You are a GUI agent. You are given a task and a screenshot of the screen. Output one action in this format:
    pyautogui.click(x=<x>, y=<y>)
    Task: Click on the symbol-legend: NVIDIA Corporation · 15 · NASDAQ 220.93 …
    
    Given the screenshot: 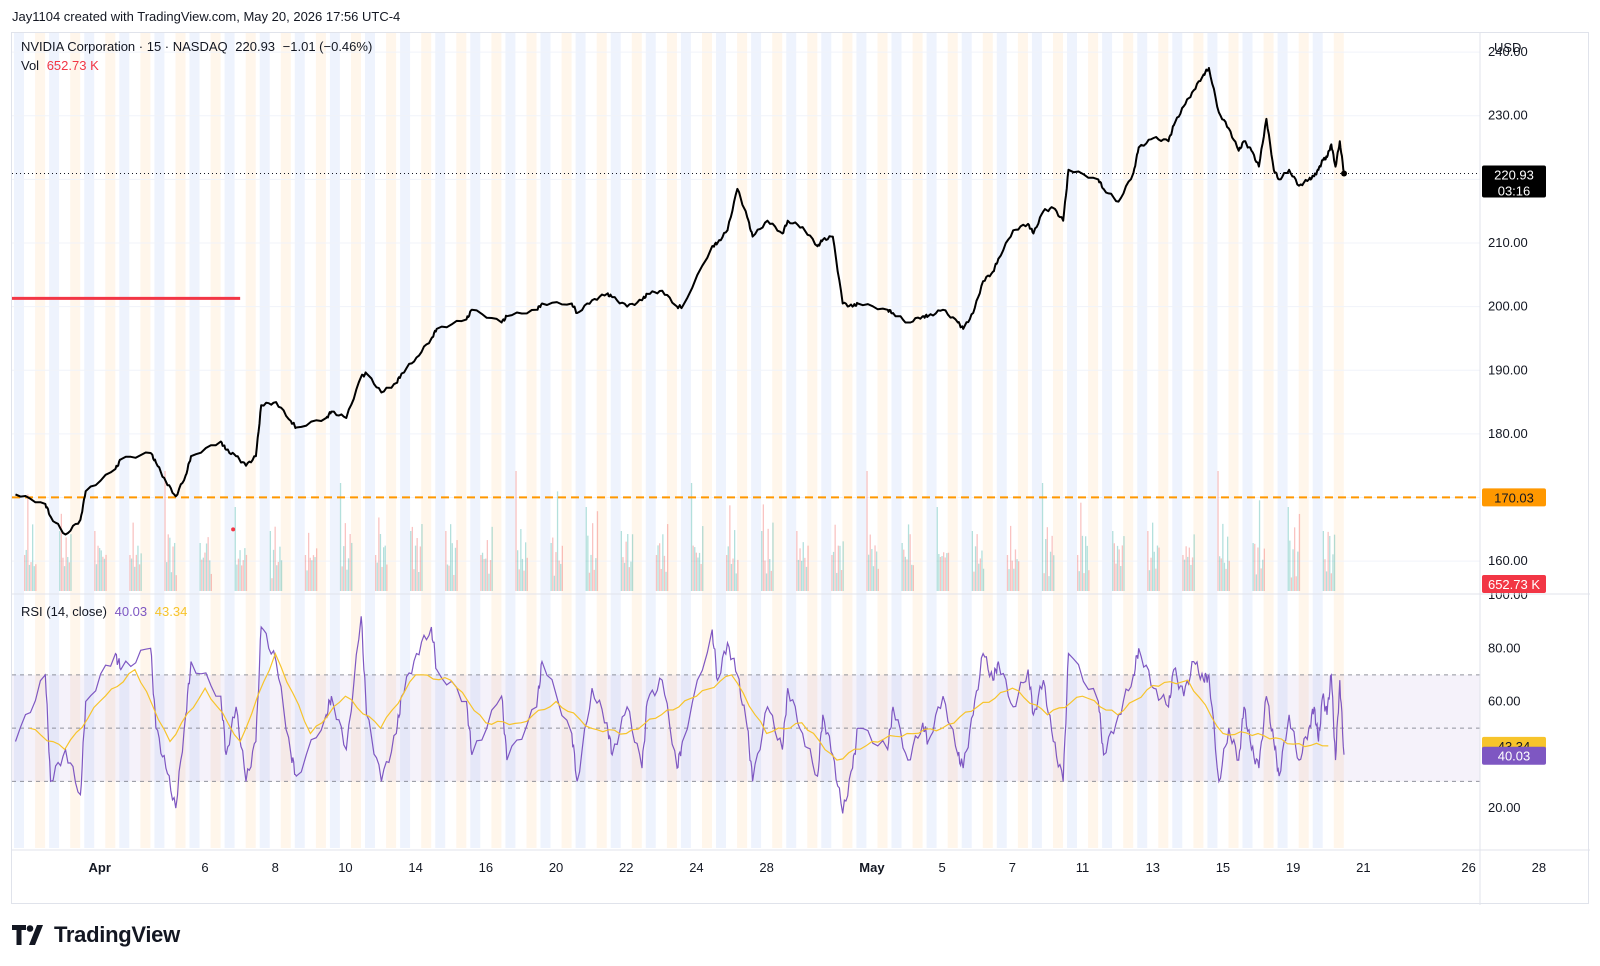 What is the action you would take?
    pyautogui.click(x=198, y=46)
    